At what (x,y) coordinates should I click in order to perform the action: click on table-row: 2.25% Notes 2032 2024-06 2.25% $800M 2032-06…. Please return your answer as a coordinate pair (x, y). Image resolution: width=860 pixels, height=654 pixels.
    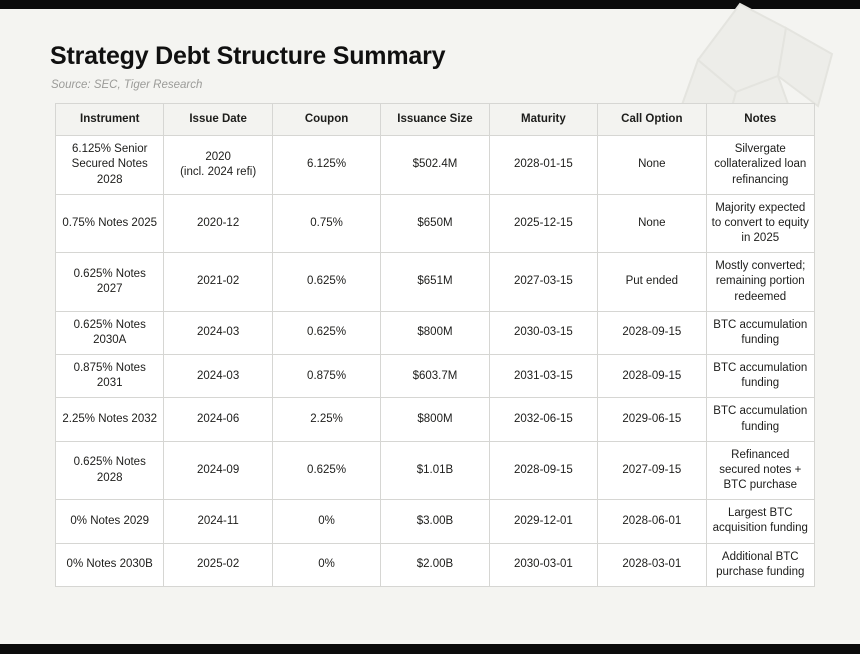
    Looking at the image, I should click on (435, 419).